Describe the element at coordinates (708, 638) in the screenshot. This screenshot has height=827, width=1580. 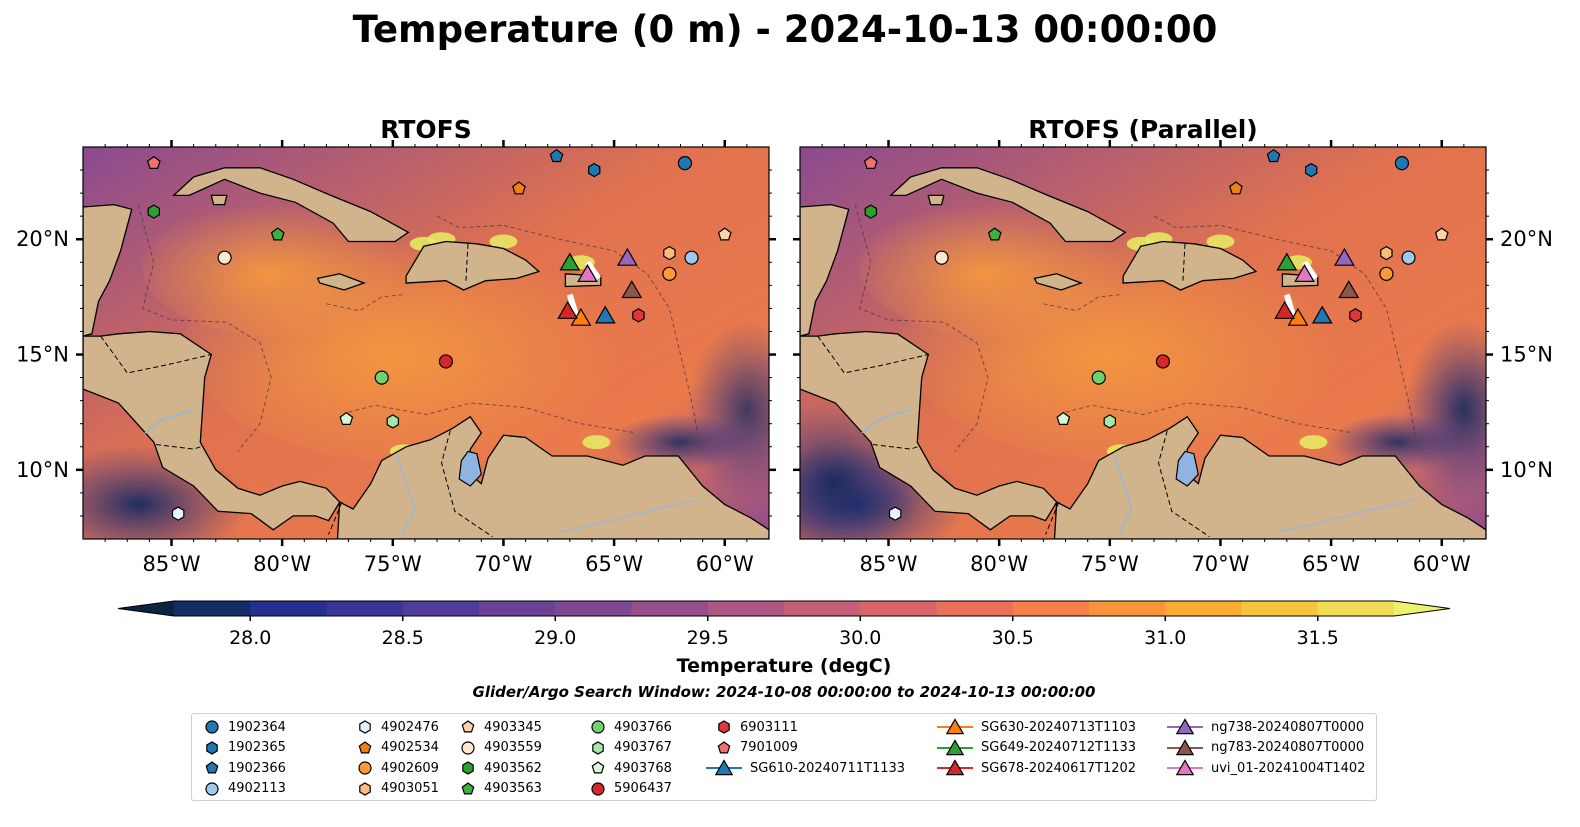
I see `colorbar-tick-label: 29.5` at that location.